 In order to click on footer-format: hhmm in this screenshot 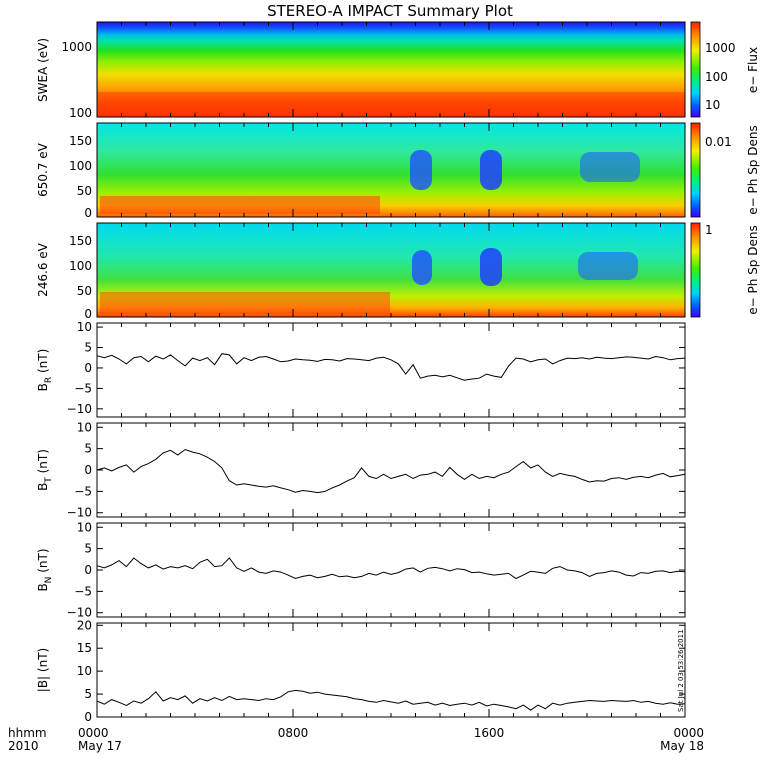, I will do `click(27, 733)`.